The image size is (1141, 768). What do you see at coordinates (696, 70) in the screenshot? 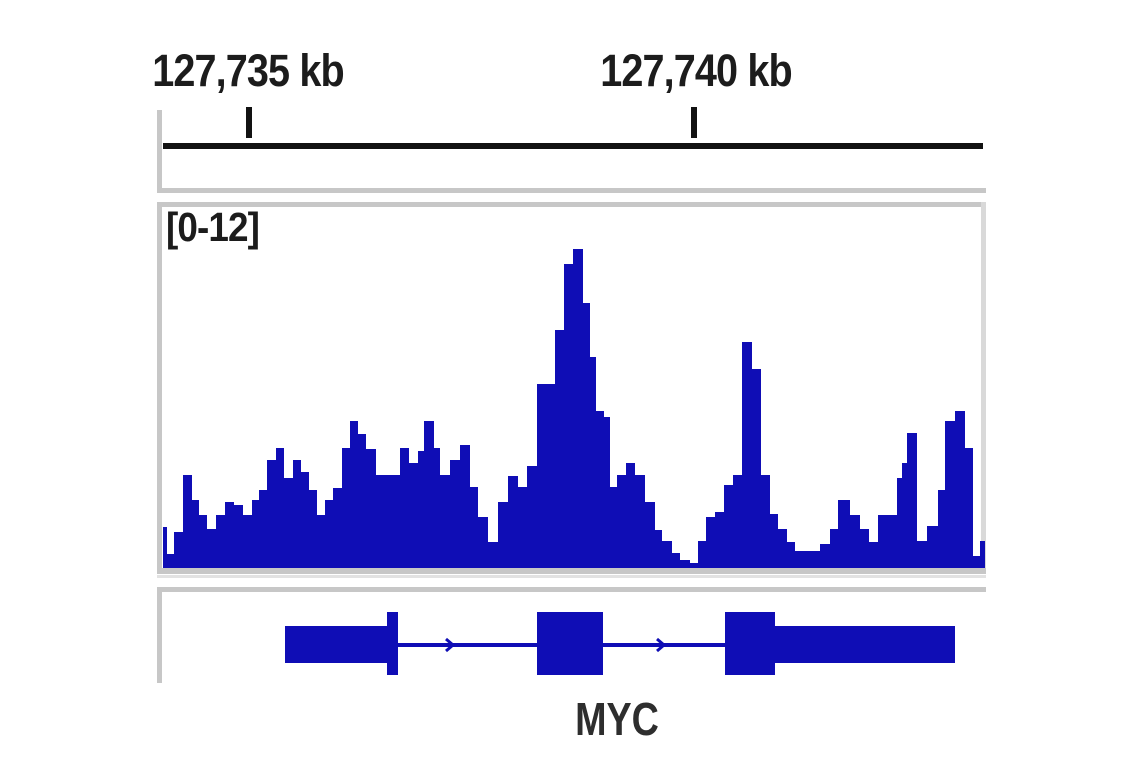
I see `ruler-label-right: 127,740 kb` at bounding box center [696, 70].